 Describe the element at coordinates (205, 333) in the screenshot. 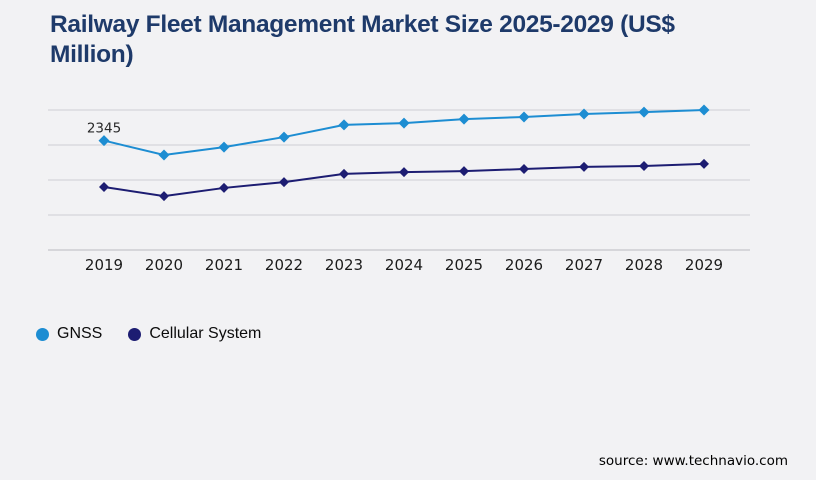

I see `legend-label-cellular-system: Cellular System` at that location.